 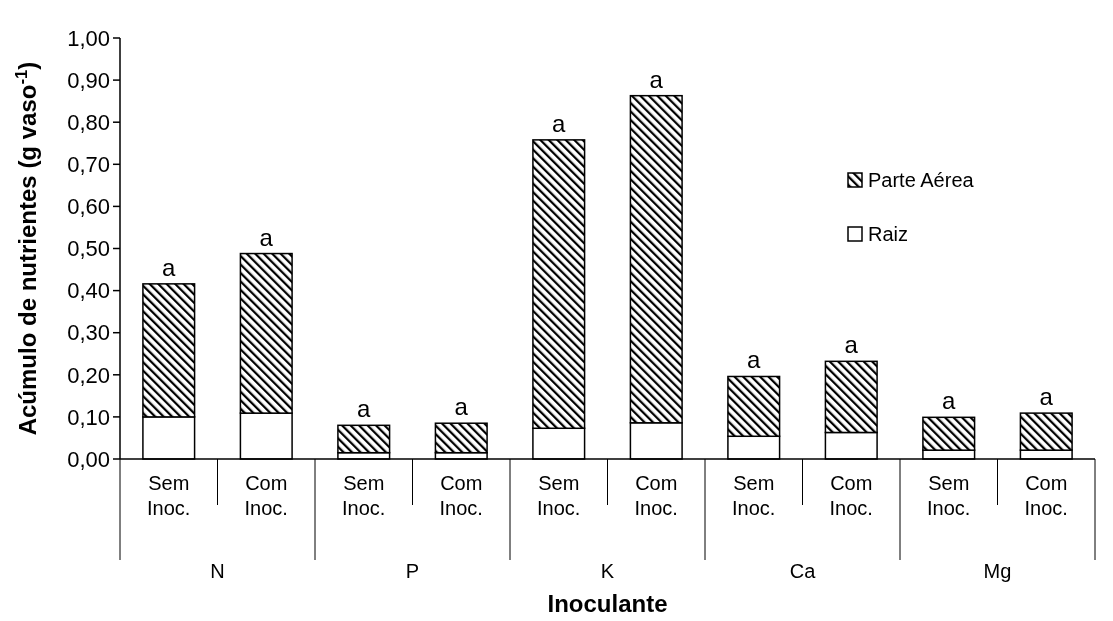 What do you see at coordinates (88, 38) in the screenshot?
I see `y-tick-label: 1,00` at bounding box center [88, 38].